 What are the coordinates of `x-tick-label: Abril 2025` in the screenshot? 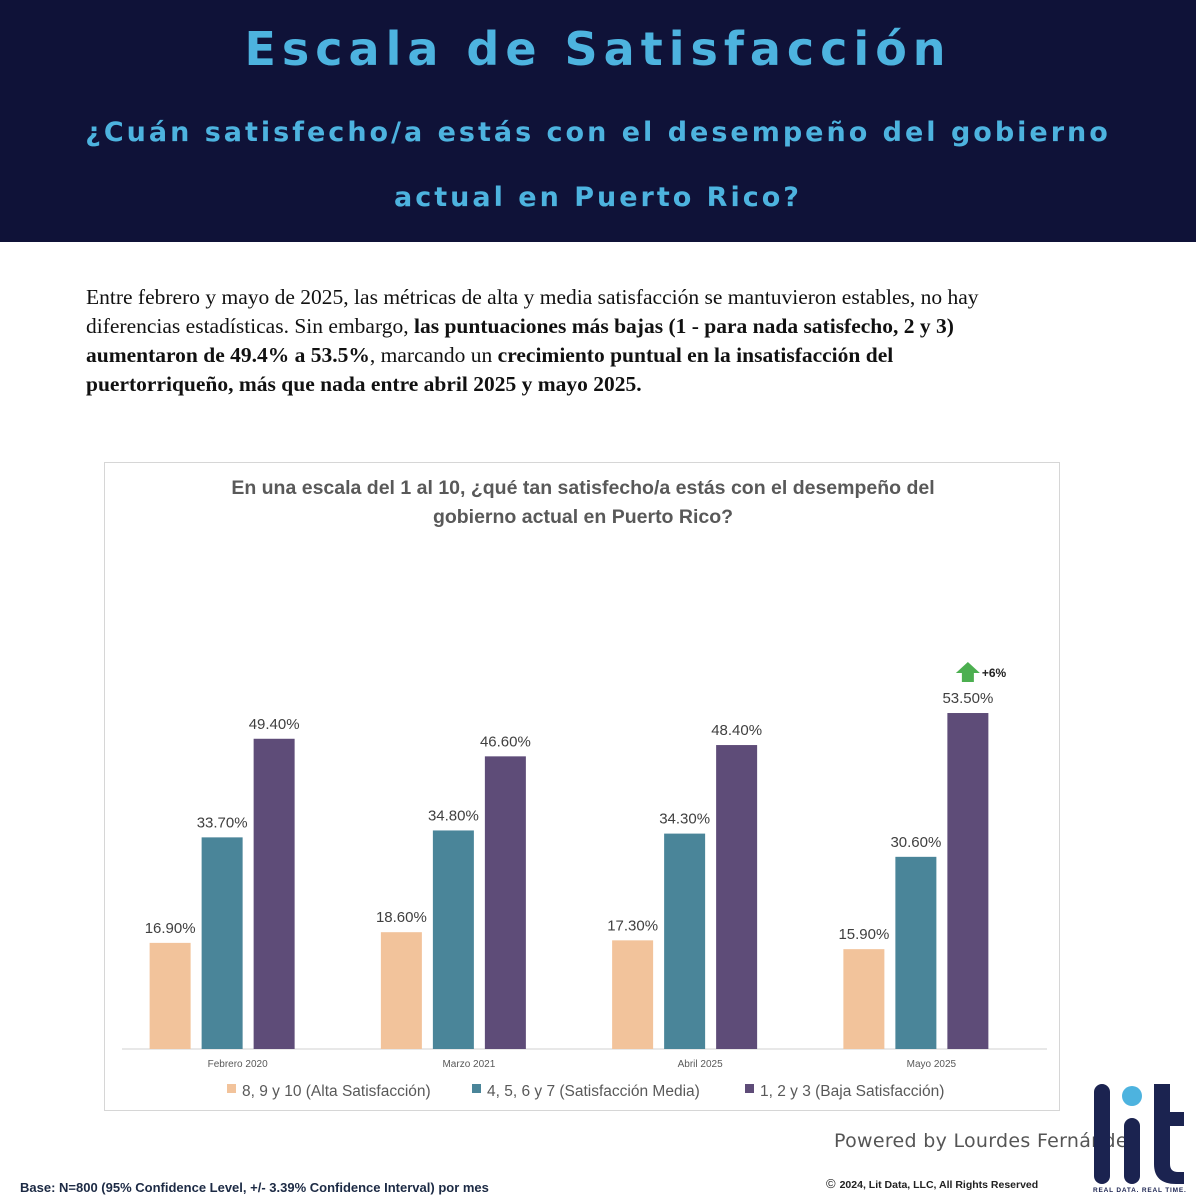 It's located at (700, 1064).